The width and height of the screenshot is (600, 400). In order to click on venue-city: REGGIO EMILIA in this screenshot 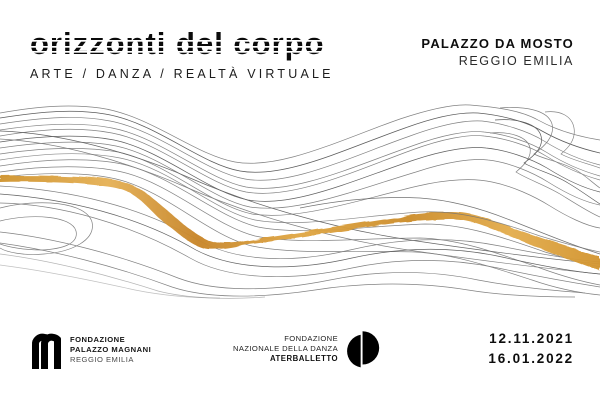, I will do `click(516, 61)`.